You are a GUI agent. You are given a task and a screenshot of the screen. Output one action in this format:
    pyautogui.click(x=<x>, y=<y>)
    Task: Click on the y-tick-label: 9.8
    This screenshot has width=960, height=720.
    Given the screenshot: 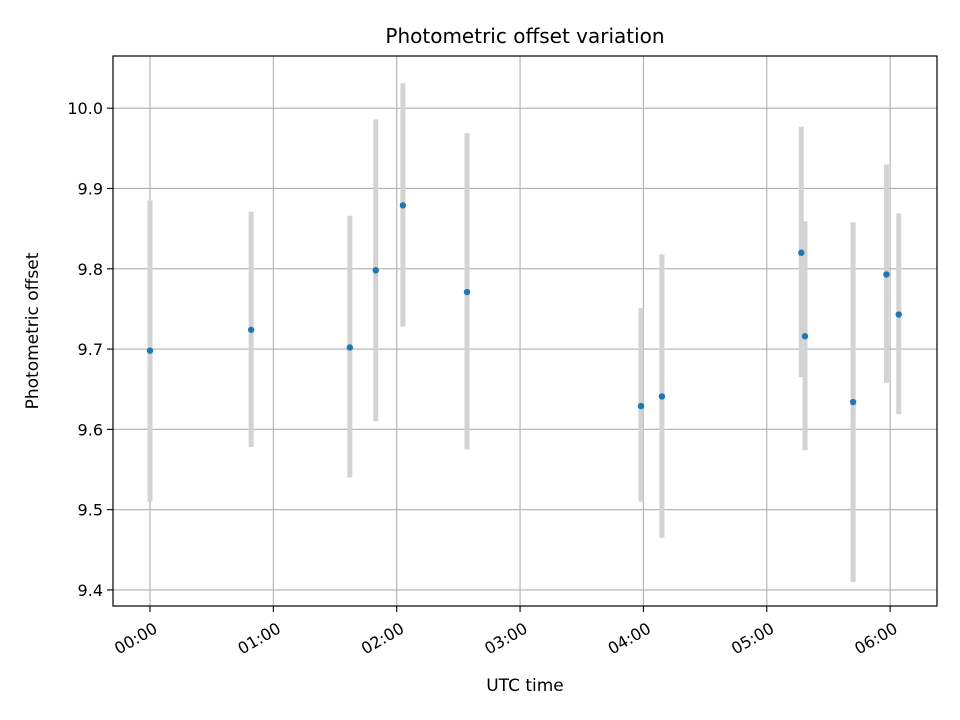 What is the action you would take?
    pyautogui.click(x=90, y=269)
    